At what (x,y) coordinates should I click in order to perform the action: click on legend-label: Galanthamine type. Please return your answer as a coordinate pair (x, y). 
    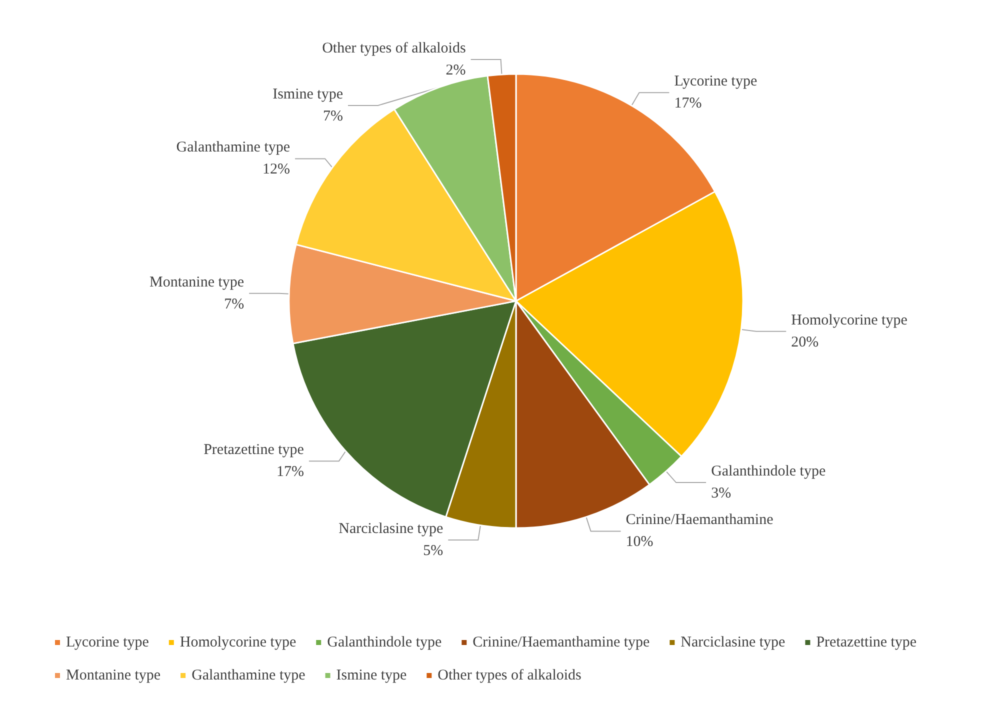
    Looking at the image, I should click on (249, 676).